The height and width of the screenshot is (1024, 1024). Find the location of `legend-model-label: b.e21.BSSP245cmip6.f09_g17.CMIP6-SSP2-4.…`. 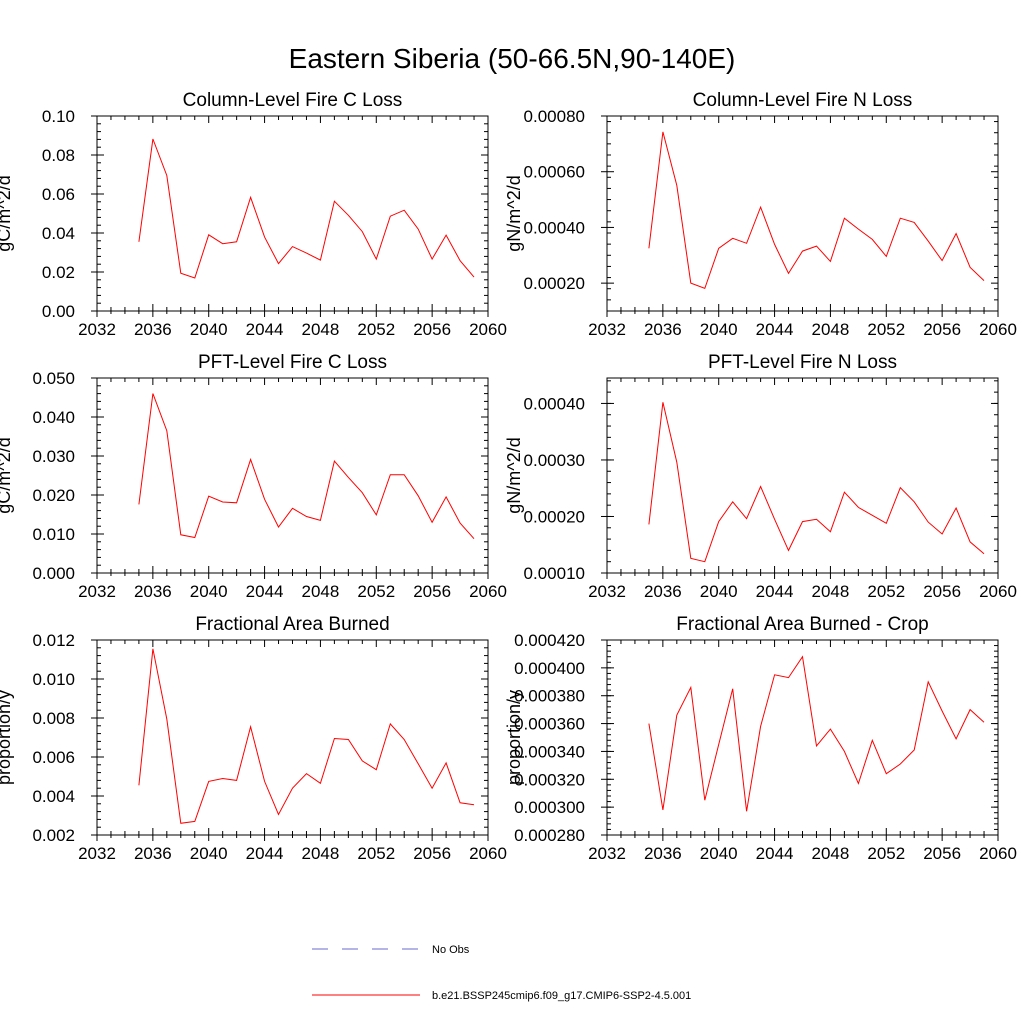

legend-model-label: b.e21.BSSP245cmip6.f09_g17.CMIP6-SSP2-4.… is located at coordinates (561, 996).